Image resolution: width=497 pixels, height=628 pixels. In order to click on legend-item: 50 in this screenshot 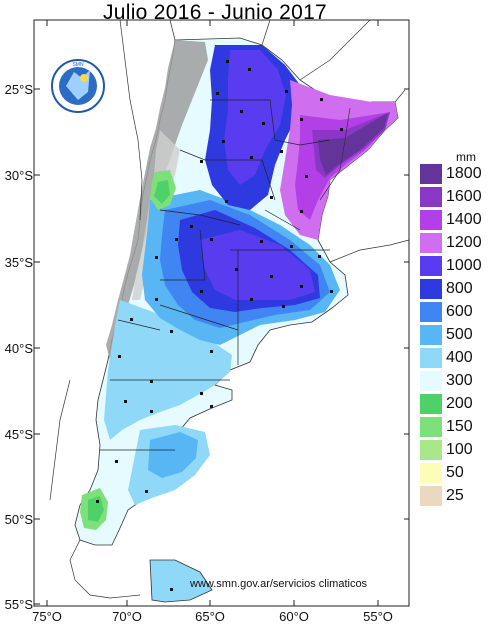, I will do `click(458, 473)`.